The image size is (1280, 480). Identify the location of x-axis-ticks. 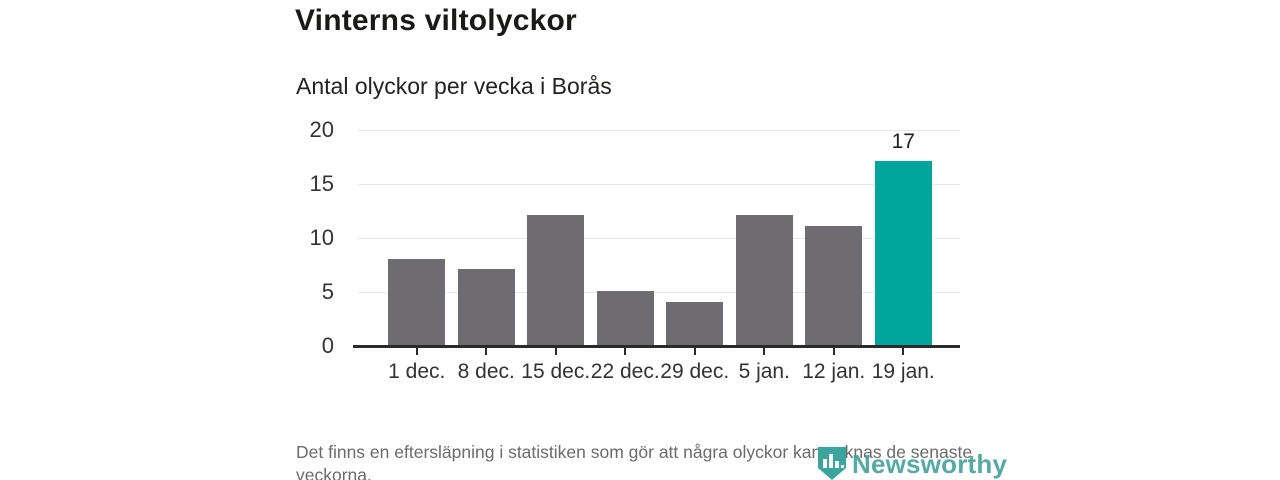
(660, 351).